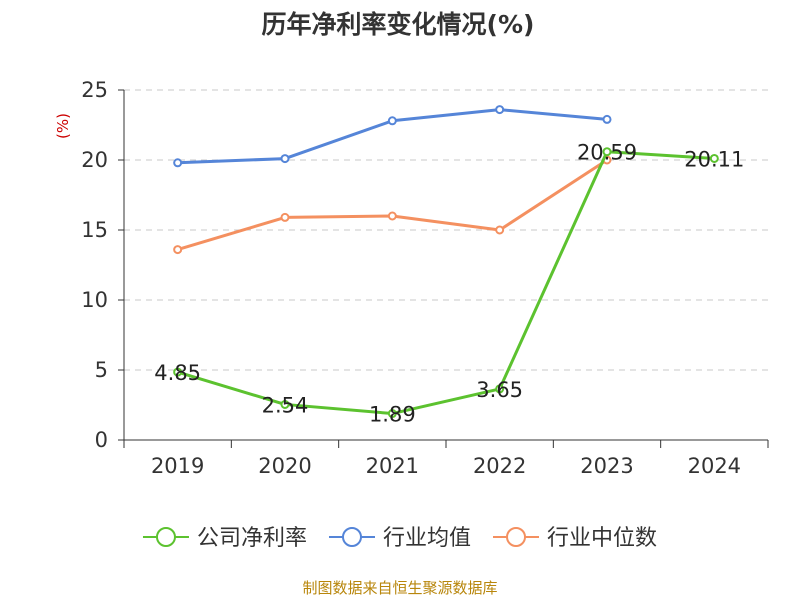 The width and height of the screenshot is (800, 600). I want to click on data-label: 4.85, so click(177, 373).